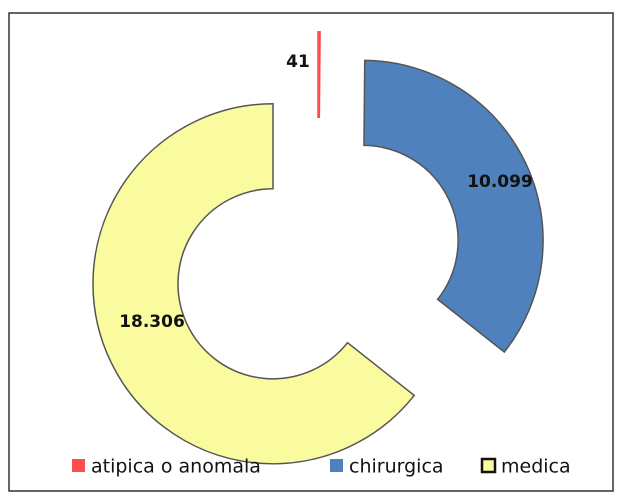 This screenshot has height=495, width=623. Describe the element at coordinates (319, 75) in the screenshot. I see `donut-segment` at that location.